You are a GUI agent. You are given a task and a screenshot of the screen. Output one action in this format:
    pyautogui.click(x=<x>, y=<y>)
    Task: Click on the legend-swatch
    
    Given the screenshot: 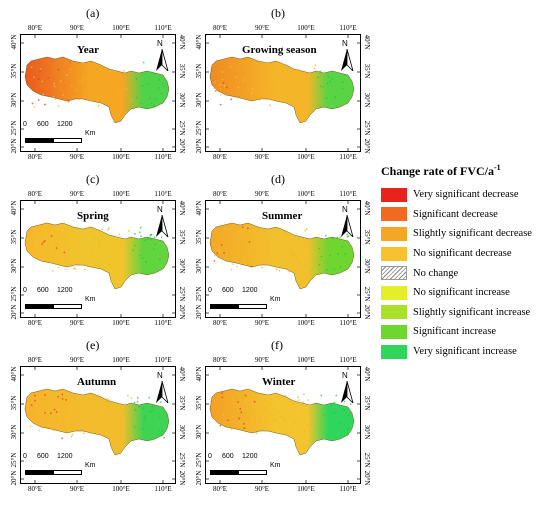 What is the action you would take?
    pyautogui.click(x=394, y=214)
    